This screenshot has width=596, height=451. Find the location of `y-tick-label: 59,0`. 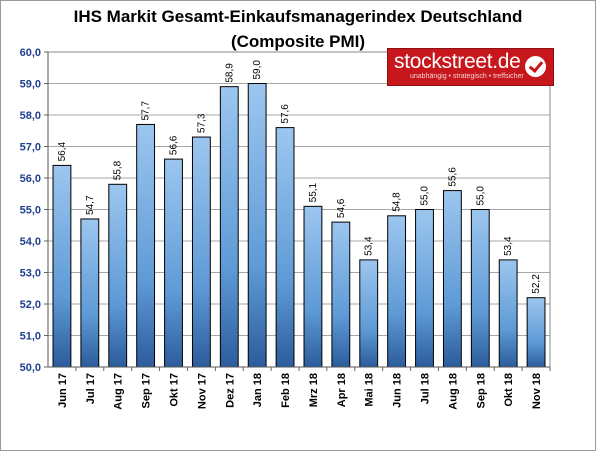

y-tick-label: 59,0 is located at coordinates (30, 85).